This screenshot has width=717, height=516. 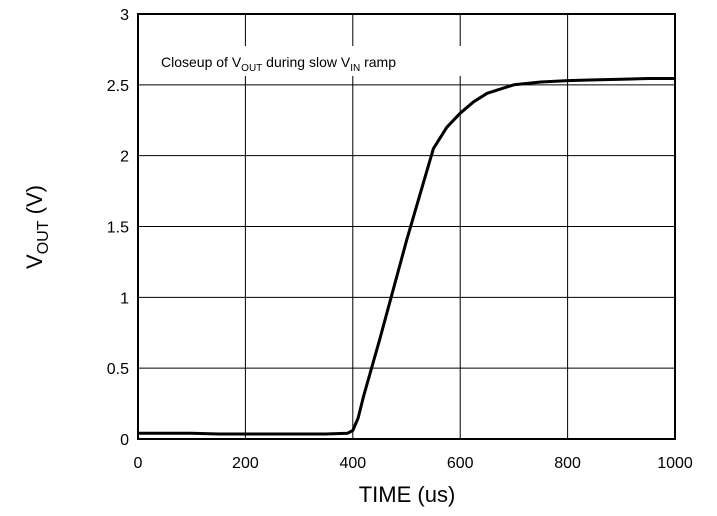 What do you see at coordinates (352, 463) in the screenshot?
I see `x-tick-label: 400` at bounding box center [352, 463].